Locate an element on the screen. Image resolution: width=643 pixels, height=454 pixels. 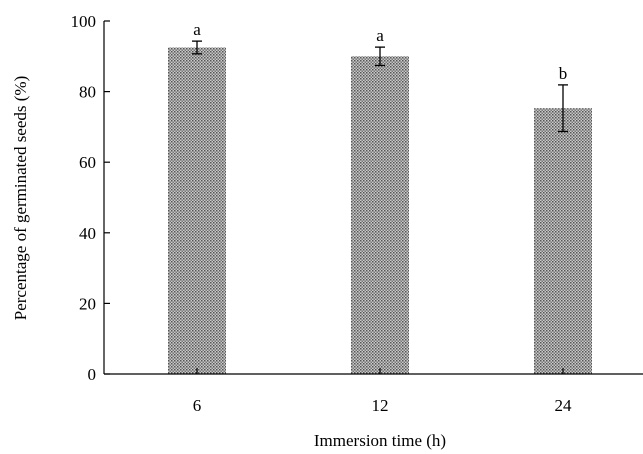
significance-label-12: a is located at coordinates (380, 35).